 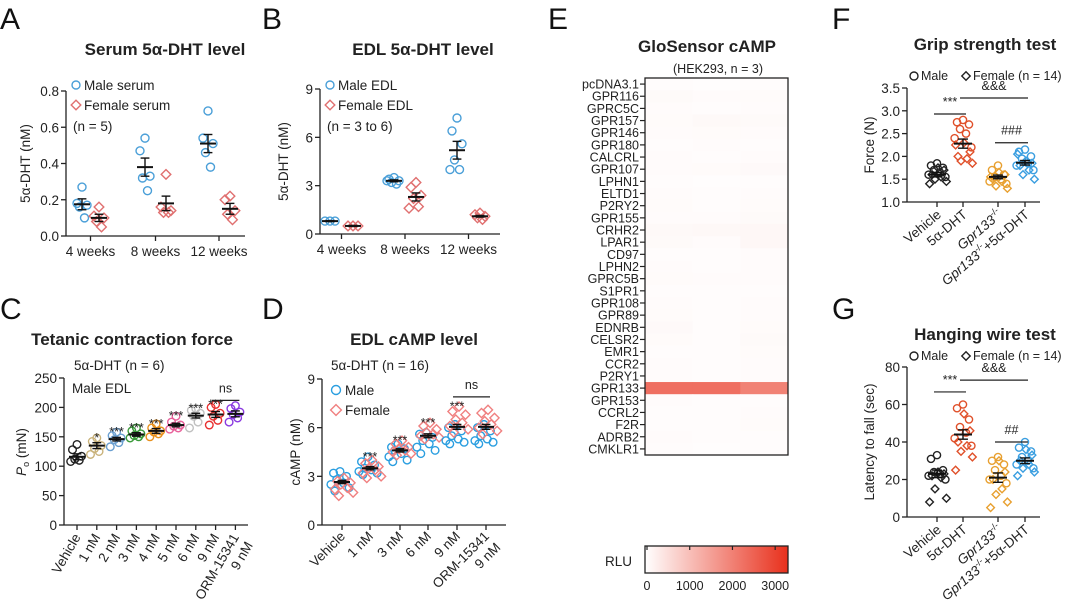 What do you see at coordinates (890, 179) in the screenshot?
I see `y-tick-label: 1.5` at bounding box center [890, 179].